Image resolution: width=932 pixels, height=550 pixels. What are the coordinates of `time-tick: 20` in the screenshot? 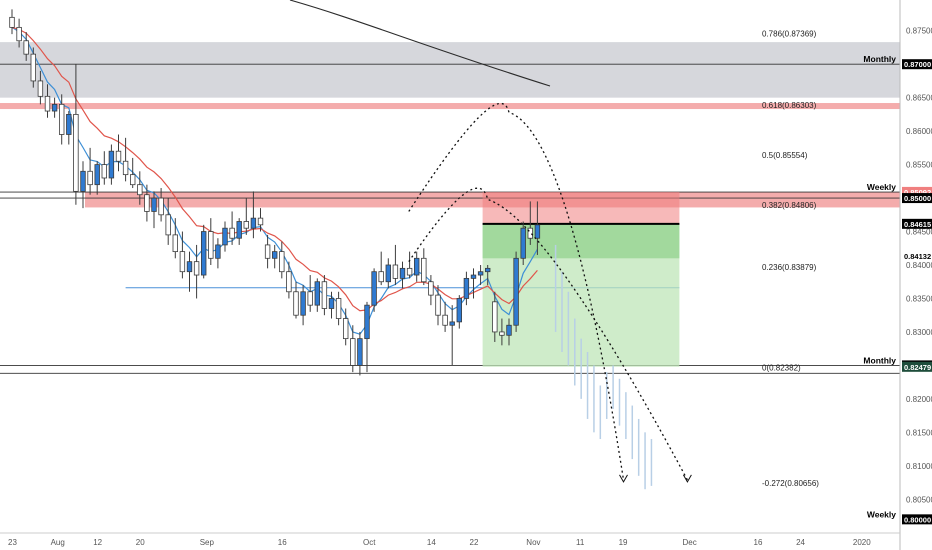 It's located at (140, 542).